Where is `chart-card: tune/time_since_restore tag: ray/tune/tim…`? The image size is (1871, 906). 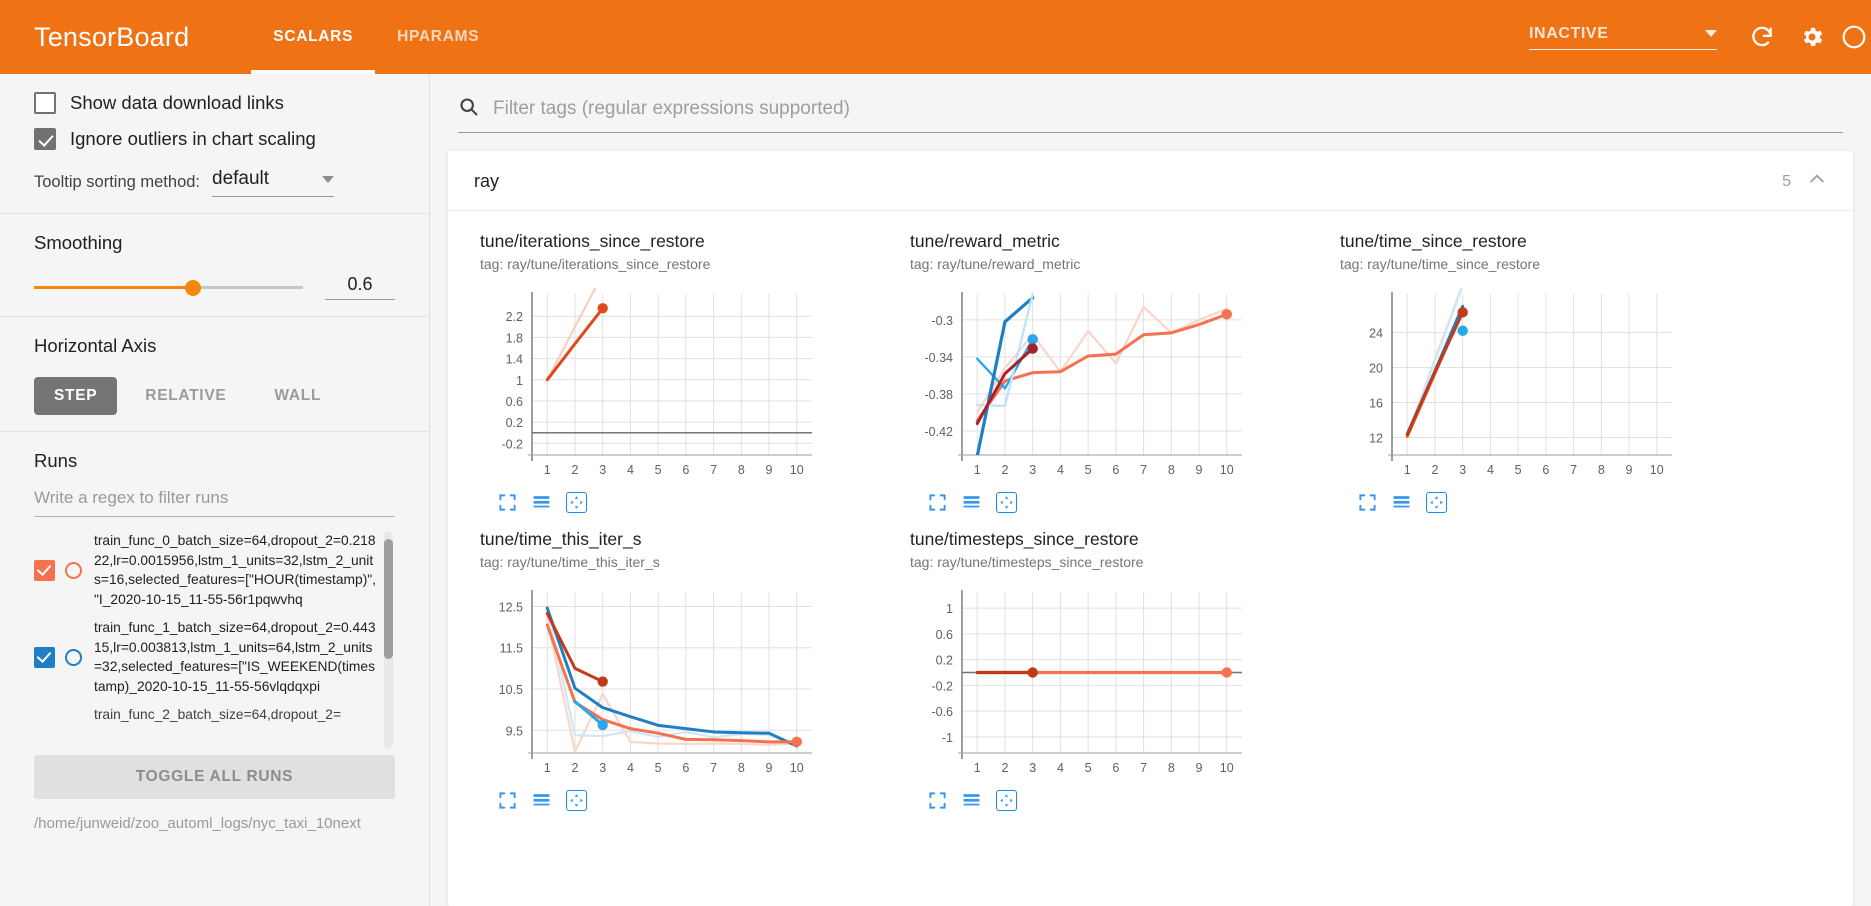 chart-card: tune/time_since_restore tag: ray/tune/tim… is located at coordinates (1545, 372).